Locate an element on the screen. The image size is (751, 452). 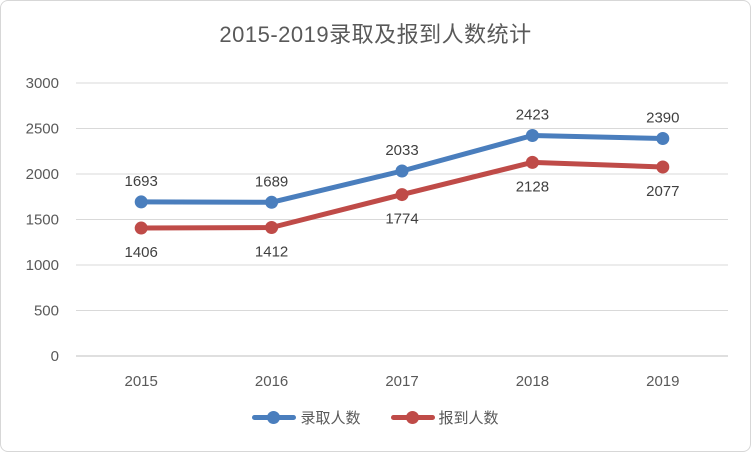
x-tick-label: 2017 is located at coordinates (401, 381).